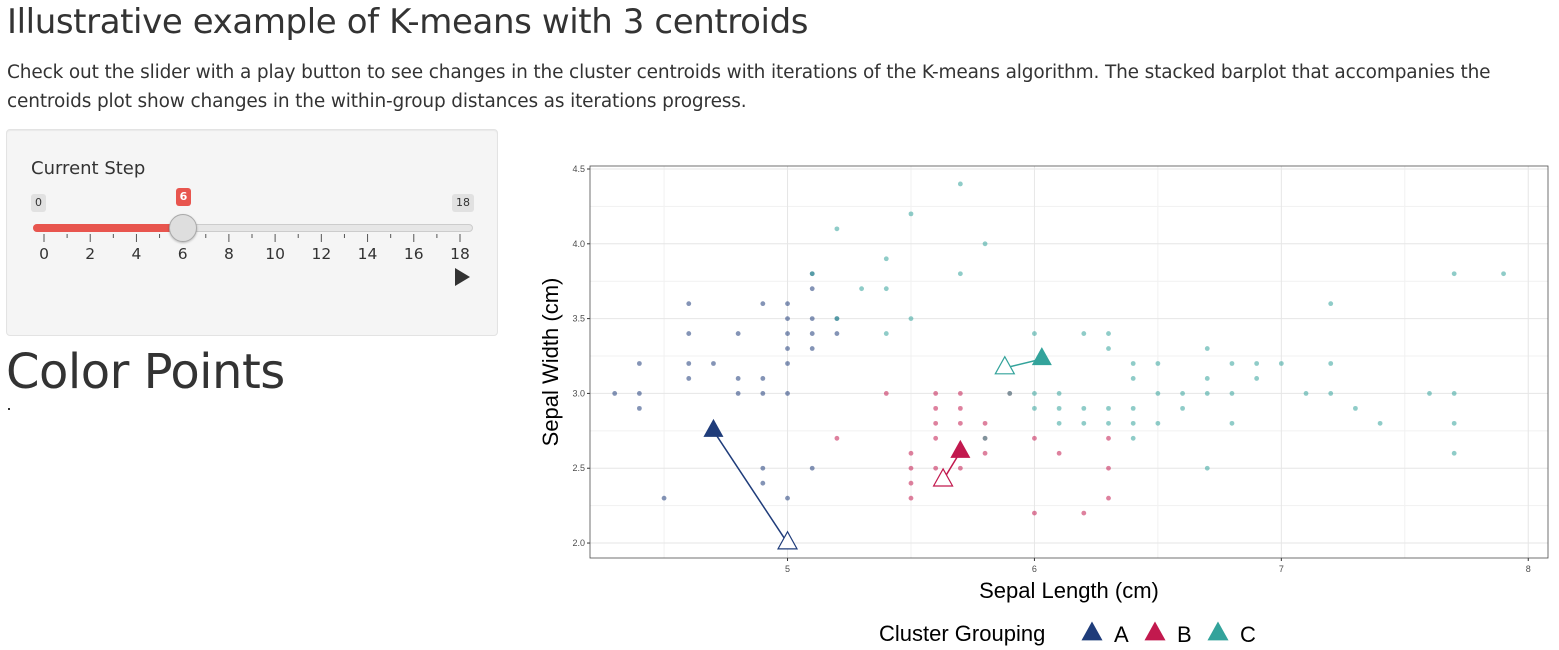 Image resolution: width=1559 pixels, height=650 pixels. Describe the element at coordinates (750, 487) in the screenshot. I see `centroid-path-a` at that location.